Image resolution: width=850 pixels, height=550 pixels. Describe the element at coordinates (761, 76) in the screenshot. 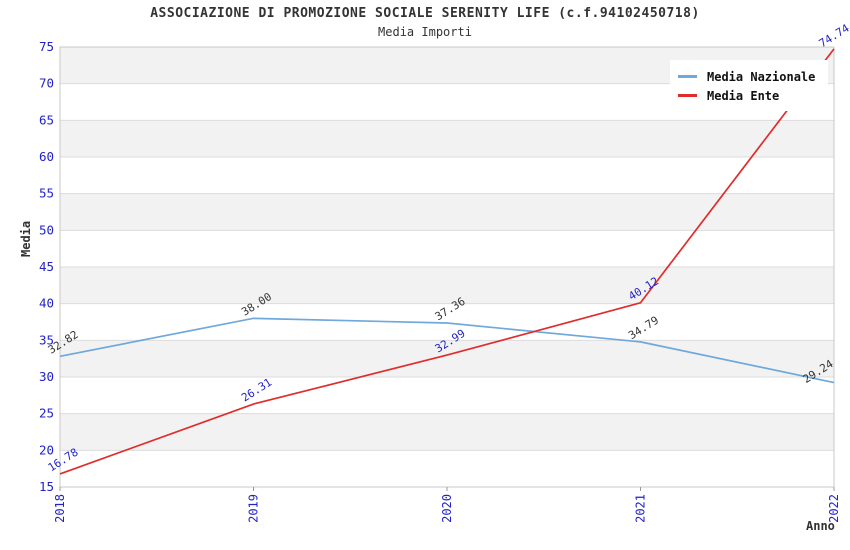

I see `legend-label: Media Nazionale` at that location.